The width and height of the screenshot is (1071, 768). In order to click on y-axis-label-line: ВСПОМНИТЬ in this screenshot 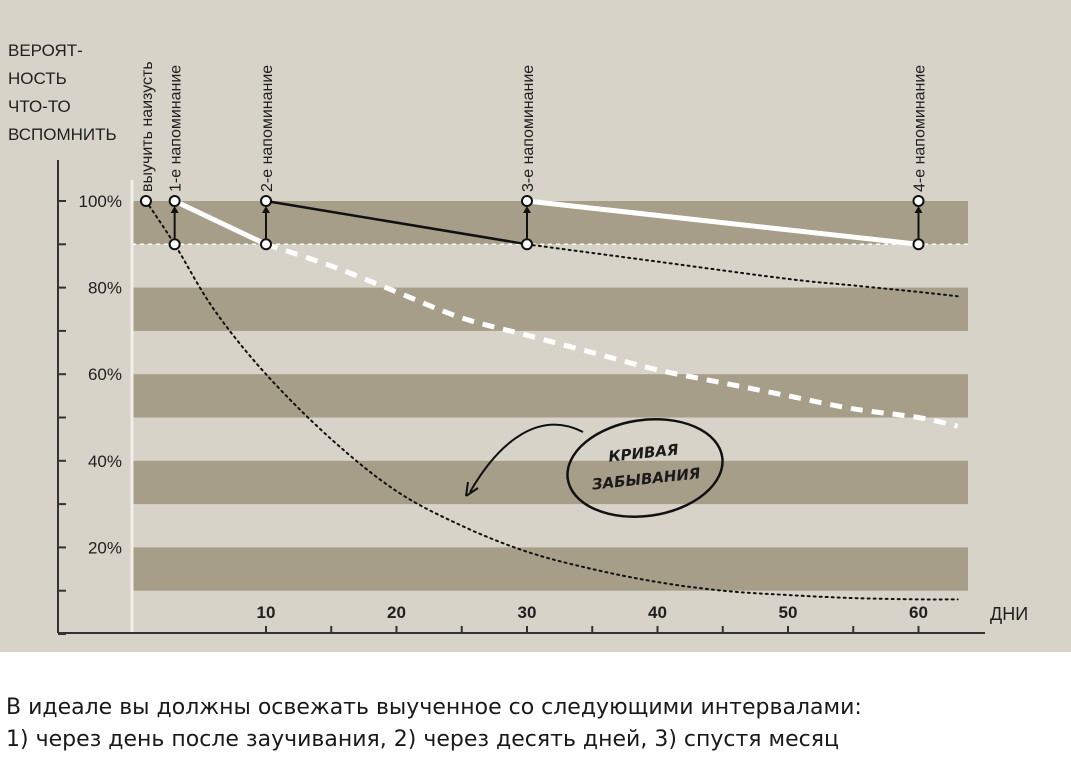, I will do `click(62, 134)`.